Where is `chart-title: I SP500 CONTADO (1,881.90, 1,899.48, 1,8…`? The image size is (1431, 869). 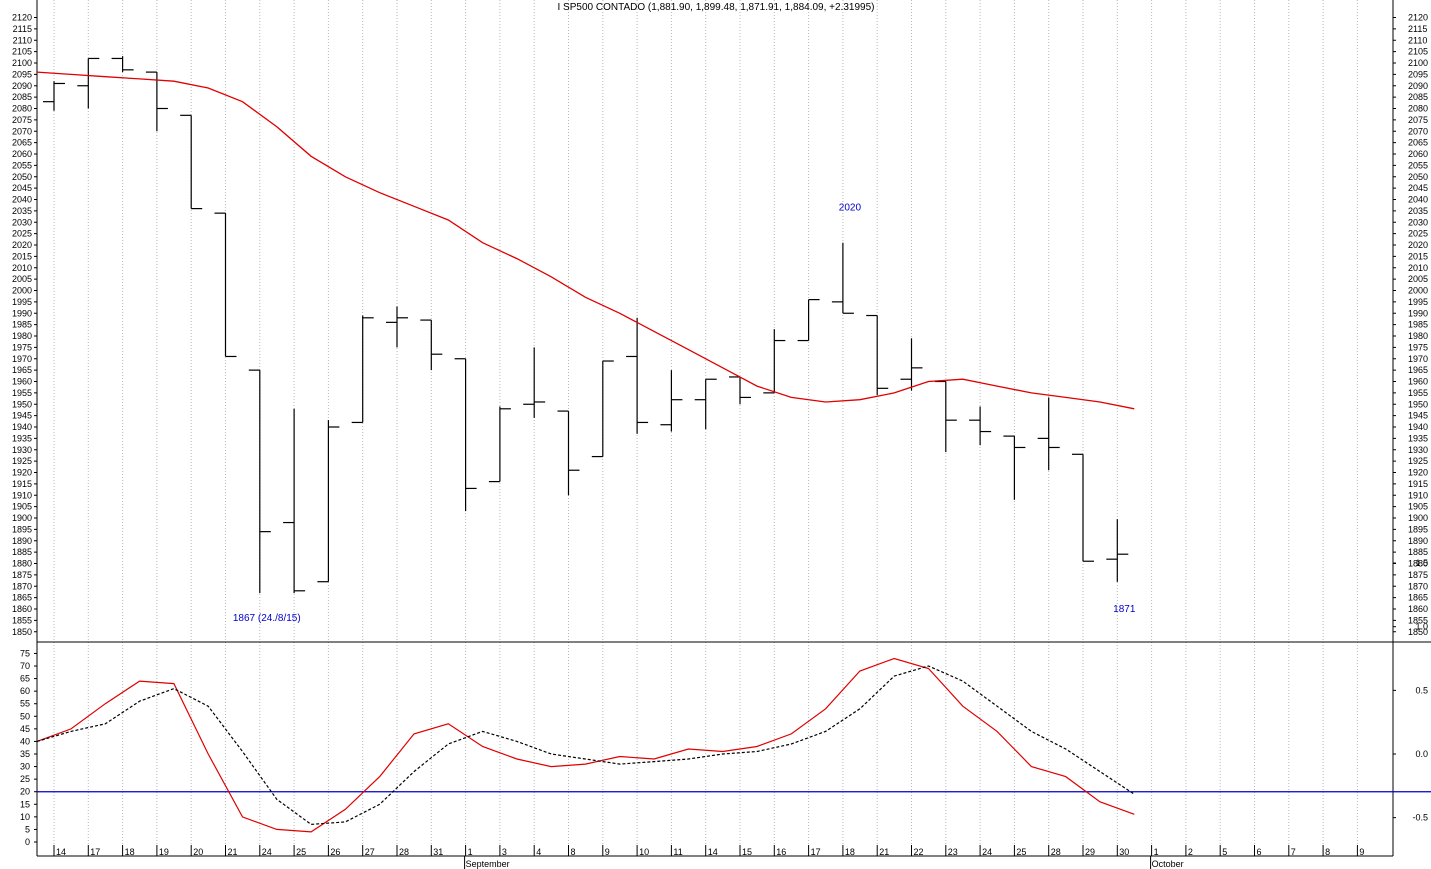
chart-title: I SP500 CONTADO (1,881.90, 1,899.48, 1,8… is located at coordinates (716, 7).